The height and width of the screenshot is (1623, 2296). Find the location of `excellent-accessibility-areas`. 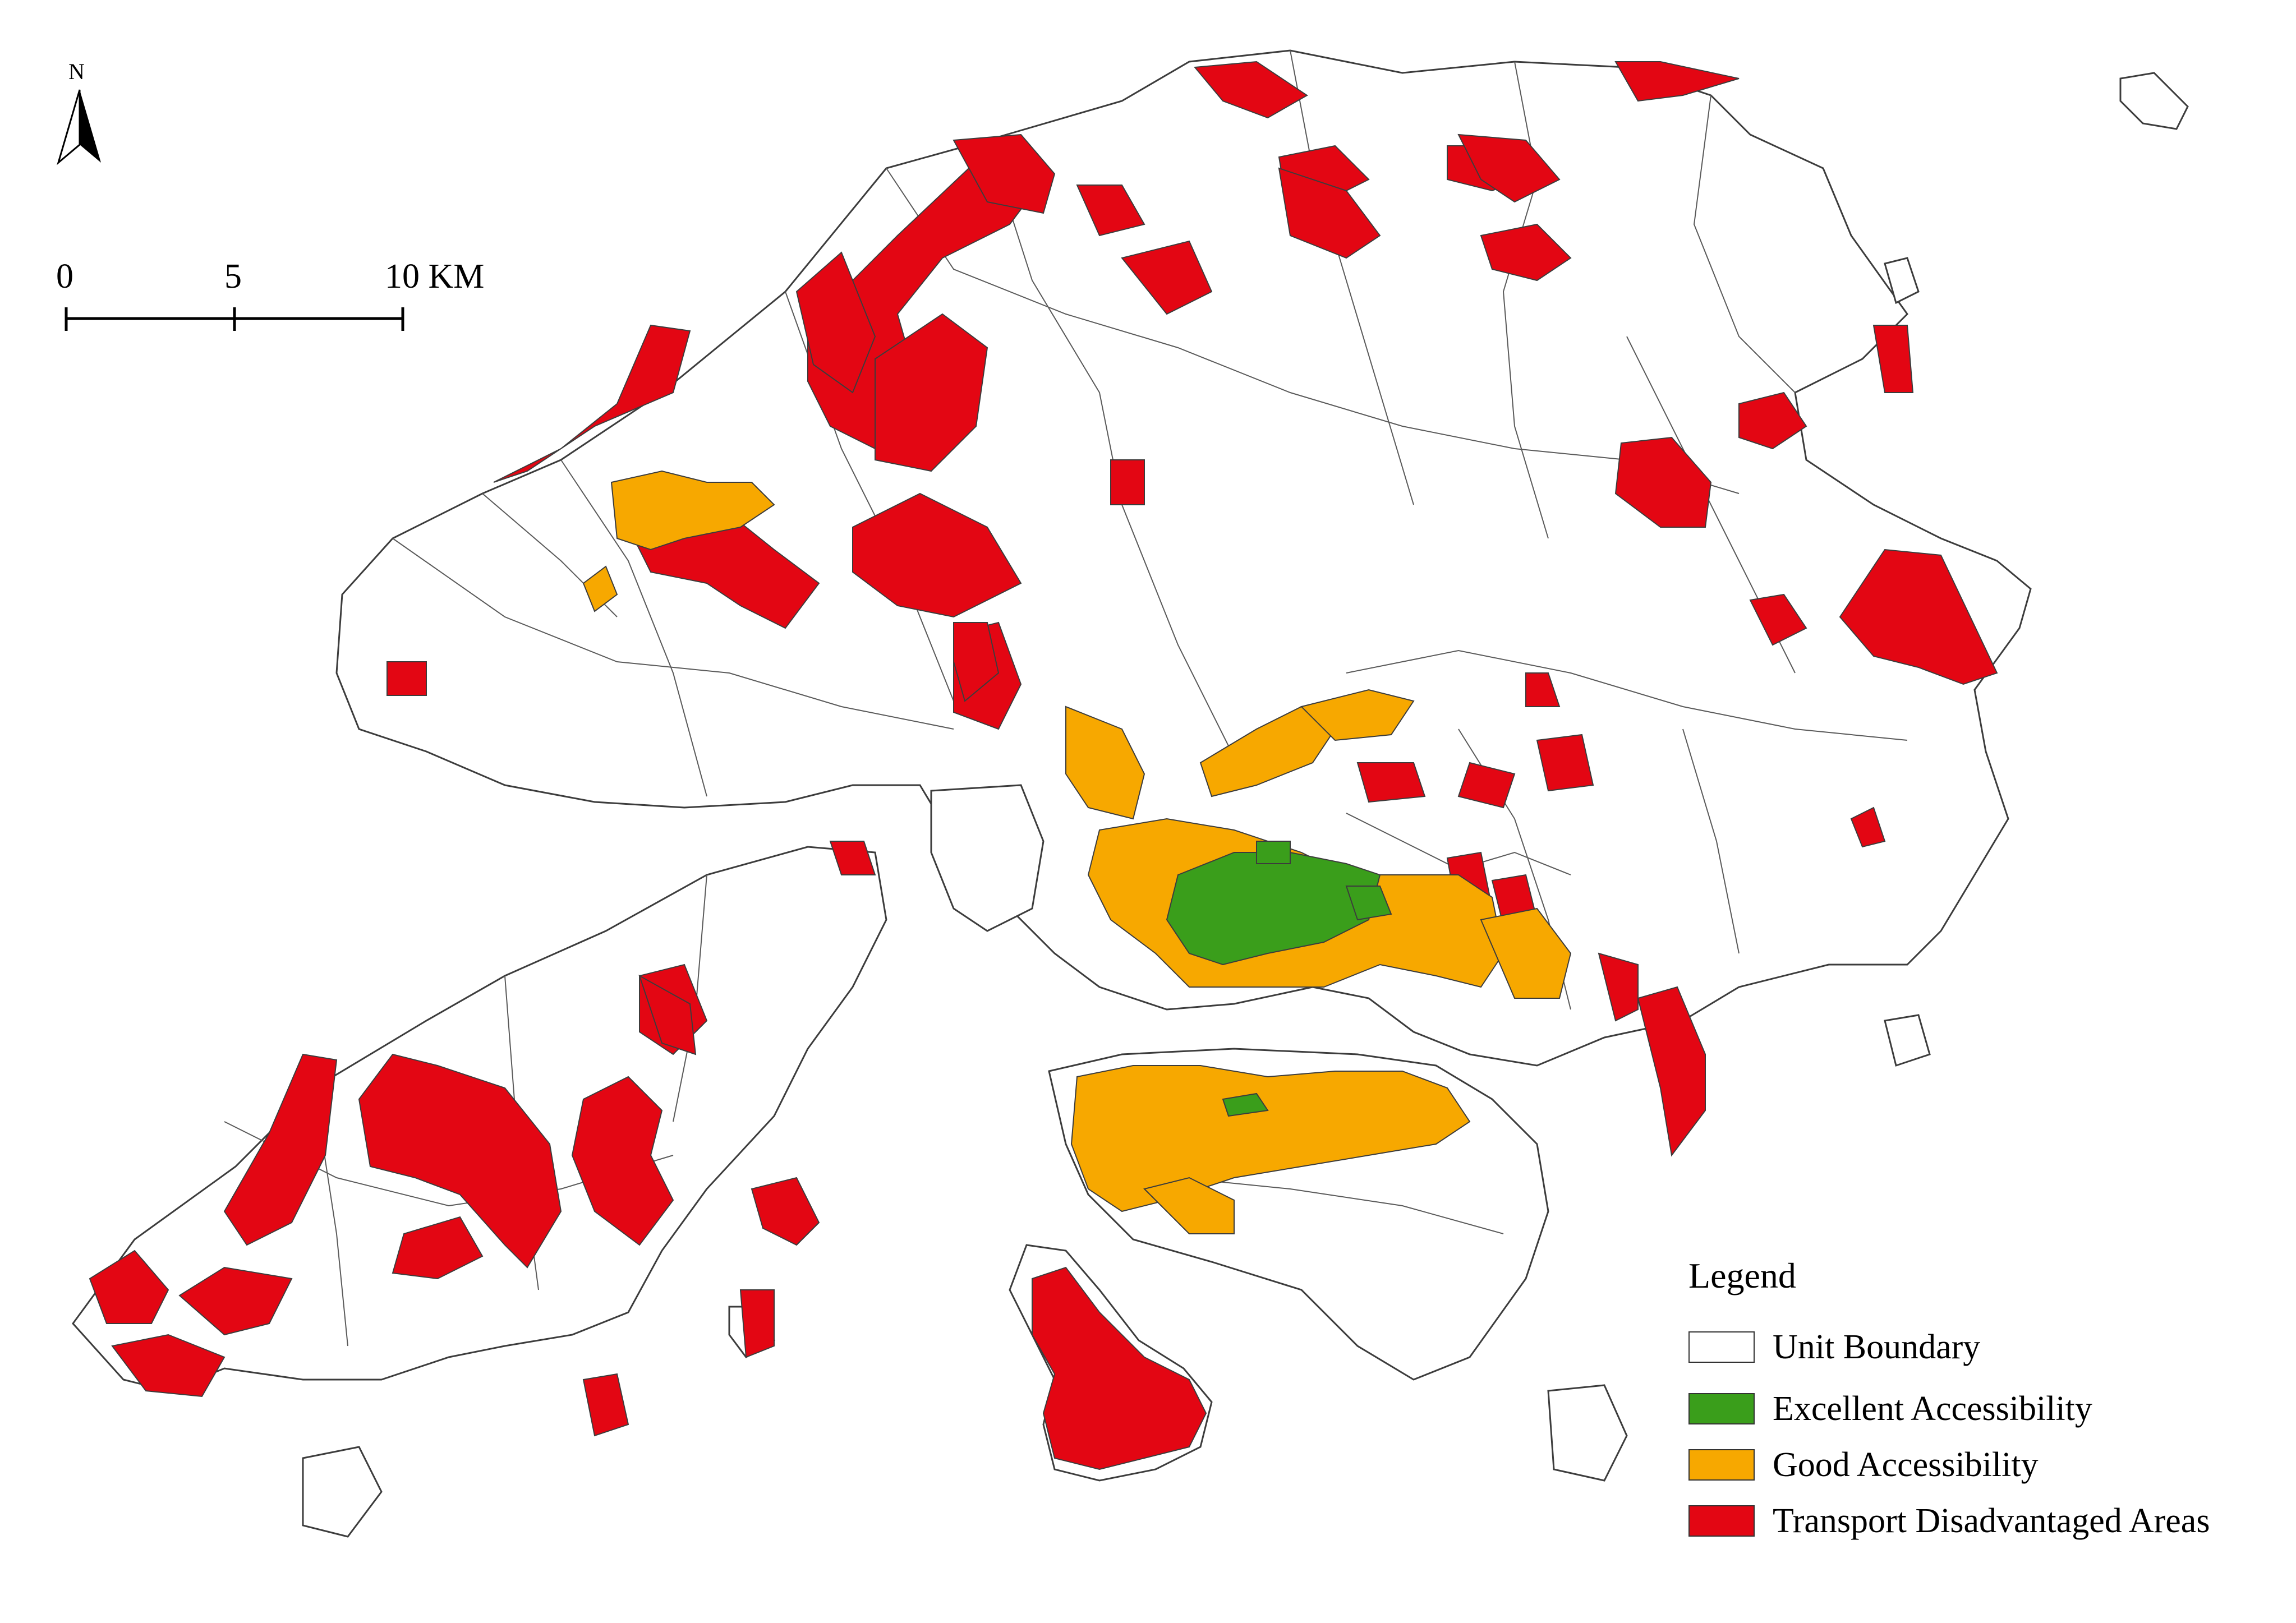

excellent-accessibility-areas is located at coordinates (1279, 979).